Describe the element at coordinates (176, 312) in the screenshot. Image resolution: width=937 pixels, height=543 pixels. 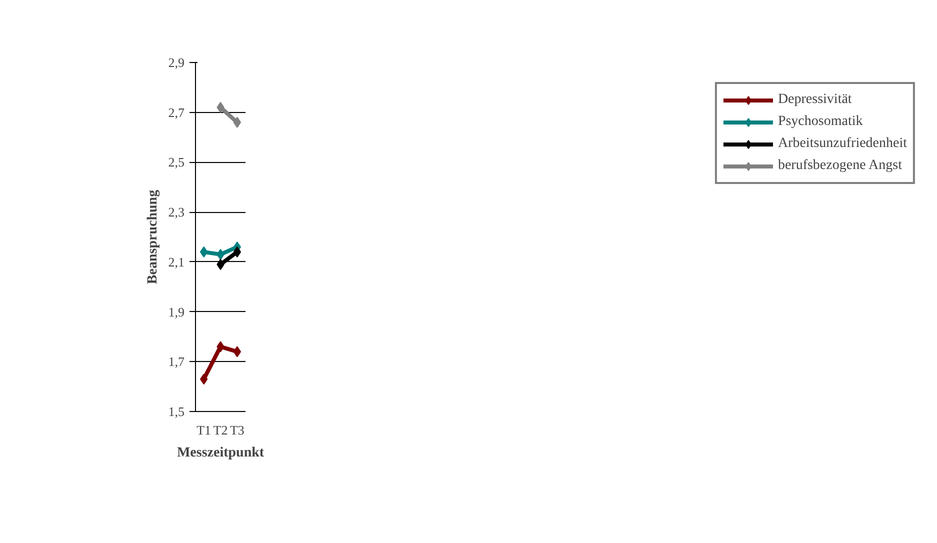
I see `y-tick-label: 1,9` at that location.